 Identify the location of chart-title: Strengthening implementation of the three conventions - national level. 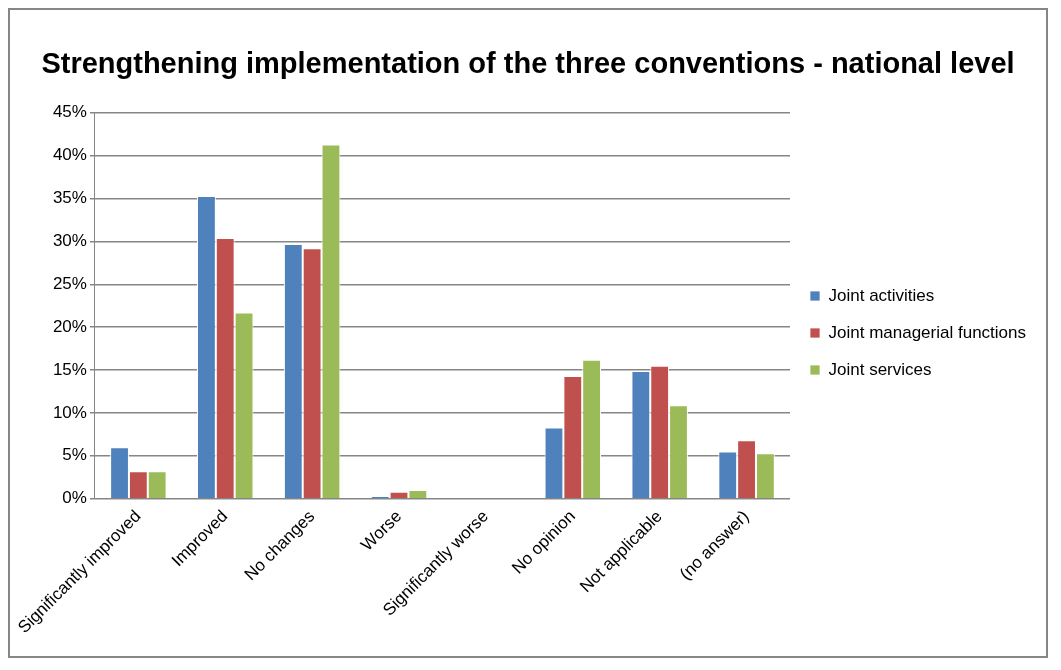
(528, 63).